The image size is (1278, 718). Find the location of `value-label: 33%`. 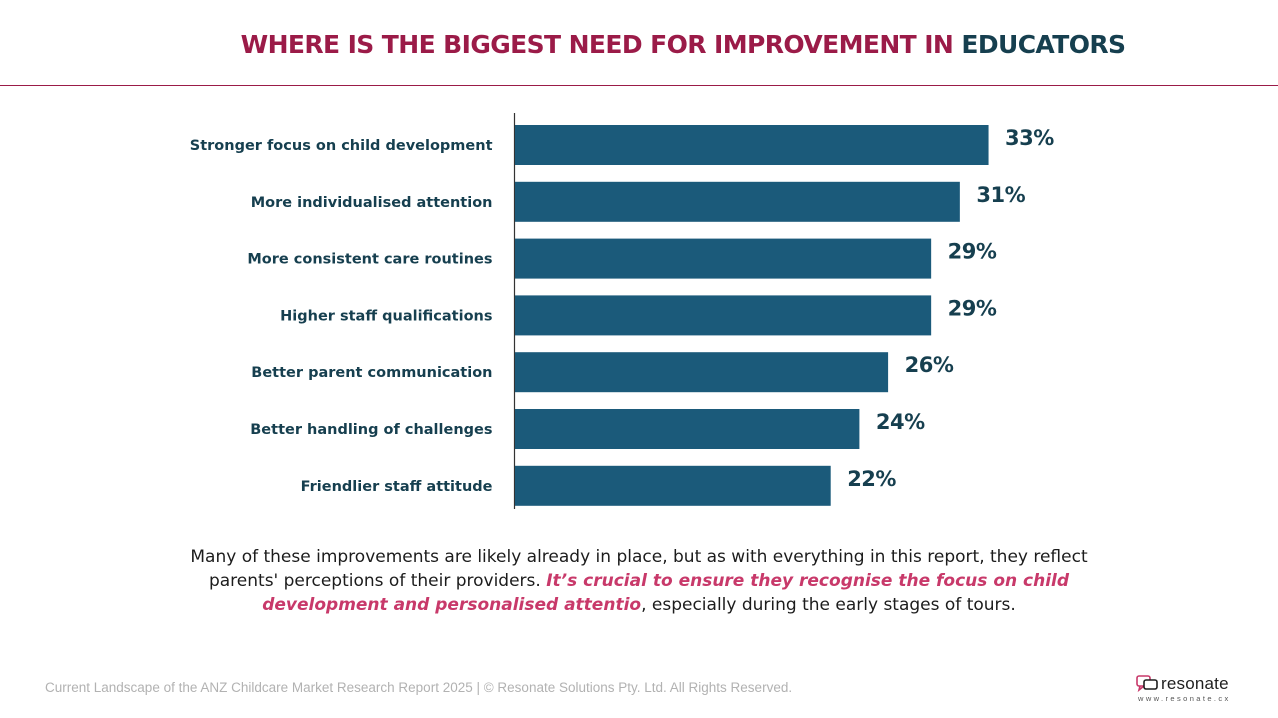

value-label: 33% is located at coordinates (1029, 138).